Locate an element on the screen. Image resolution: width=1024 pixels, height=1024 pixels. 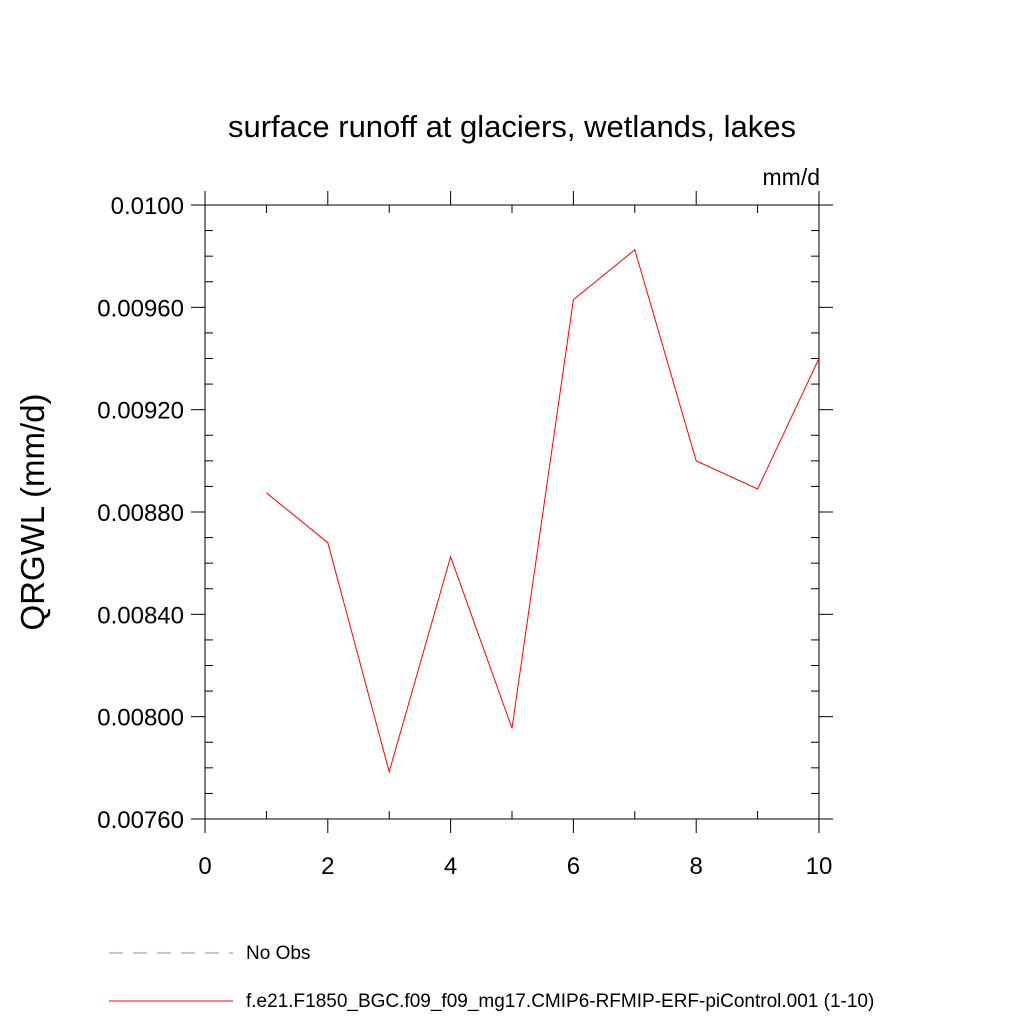
y-tick-label: 0.00960 is located at coordinates (140, 308).